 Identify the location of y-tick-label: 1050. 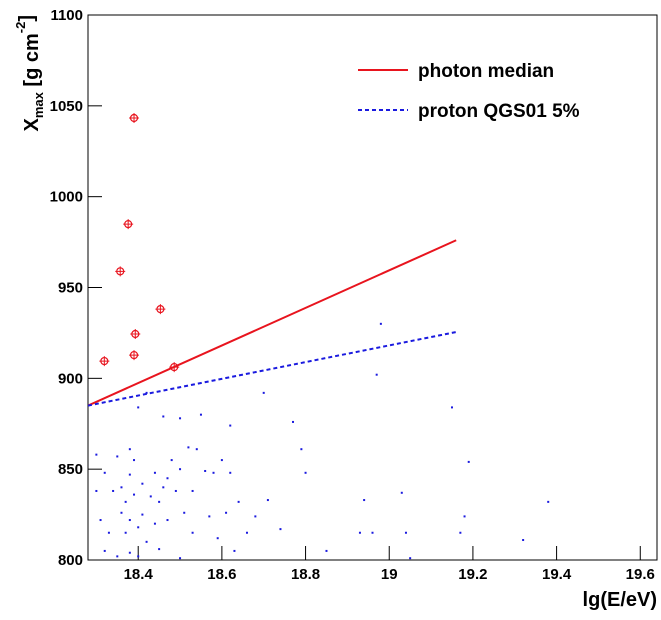
(66, 106).